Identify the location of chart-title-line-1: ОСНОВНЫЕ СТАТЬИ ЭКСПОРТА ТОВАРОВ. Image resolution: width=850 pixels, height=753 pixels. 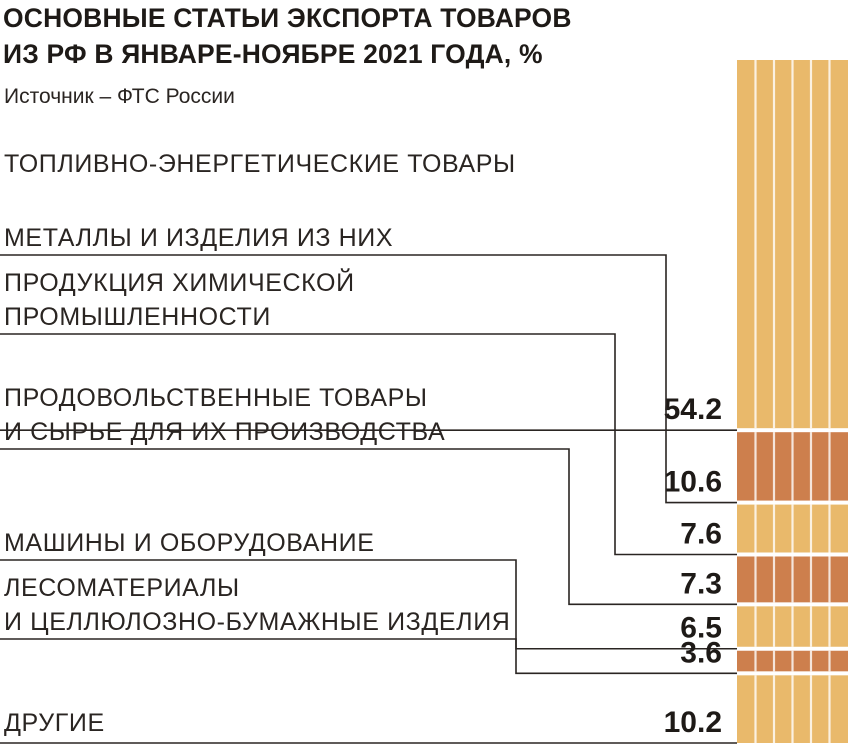
(287, 18).